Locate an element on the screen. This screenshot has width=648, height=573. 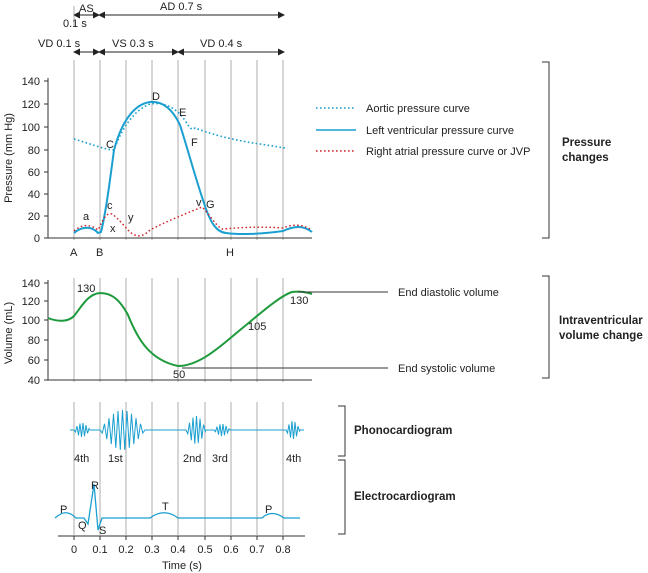
pressure-yticks: 0 20 40 60 80 100 120 140 is located at coordinates (35, 160).